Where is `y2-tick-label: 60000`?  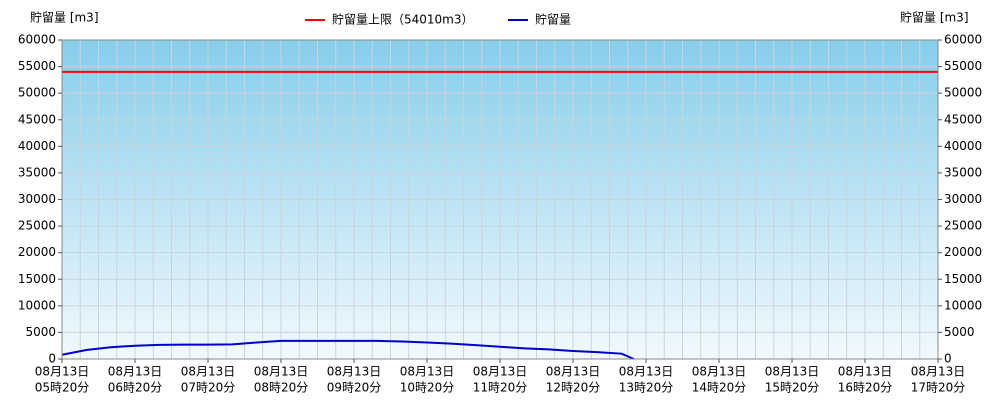
y2-tick-label: 60000 is located at coordinates (963, 40).